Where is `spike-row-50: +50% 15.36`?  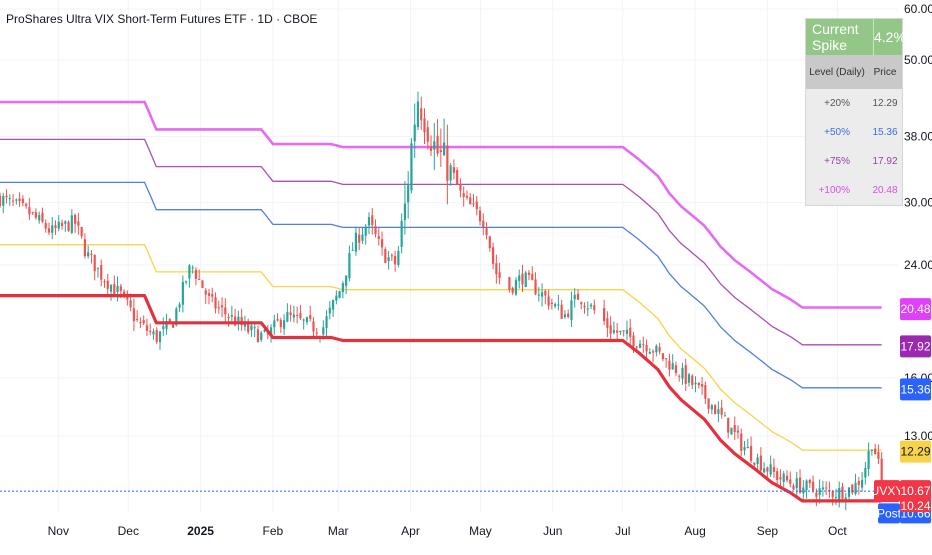
spike-row-50: +50% 15.36 is located at coordinates (854, 132).